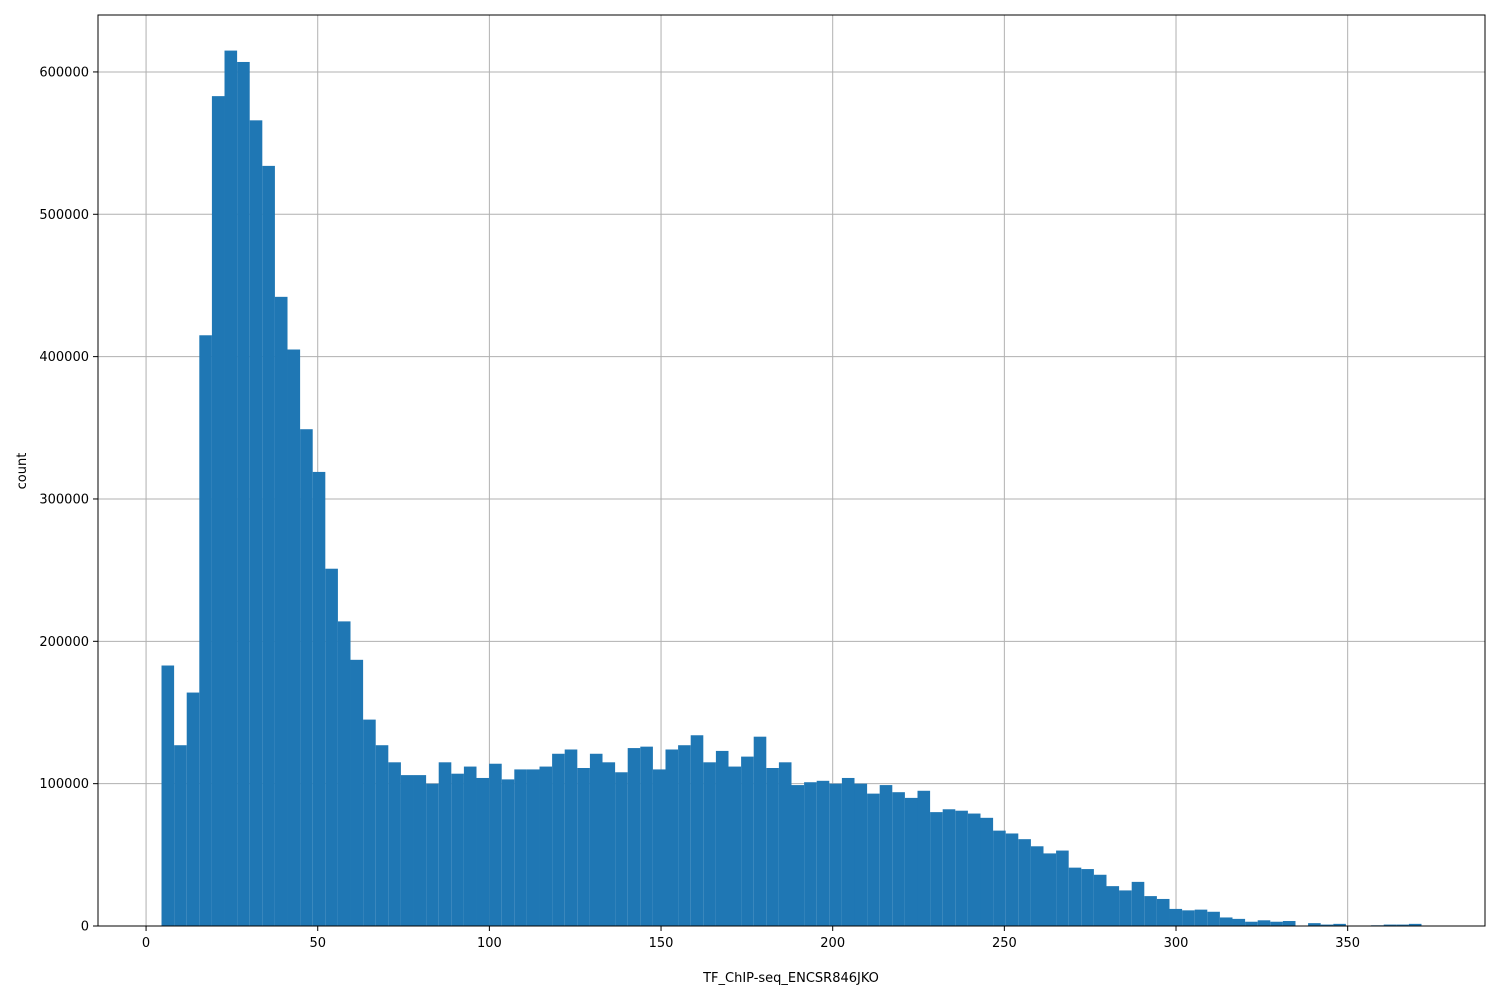 This screenshot has height=1000, width=1500. Describe the element at coordinates (1347, 943) in the screenshot. I see `x-tick-label: 350` at that location.